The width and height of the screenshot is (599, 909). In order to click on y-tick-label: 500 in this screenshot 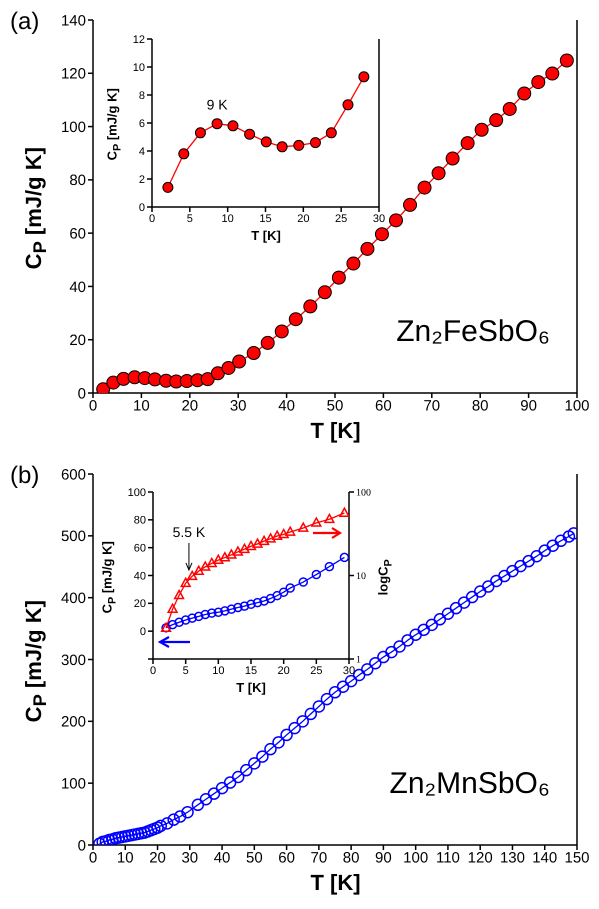, I will do `click(73, 537)`.